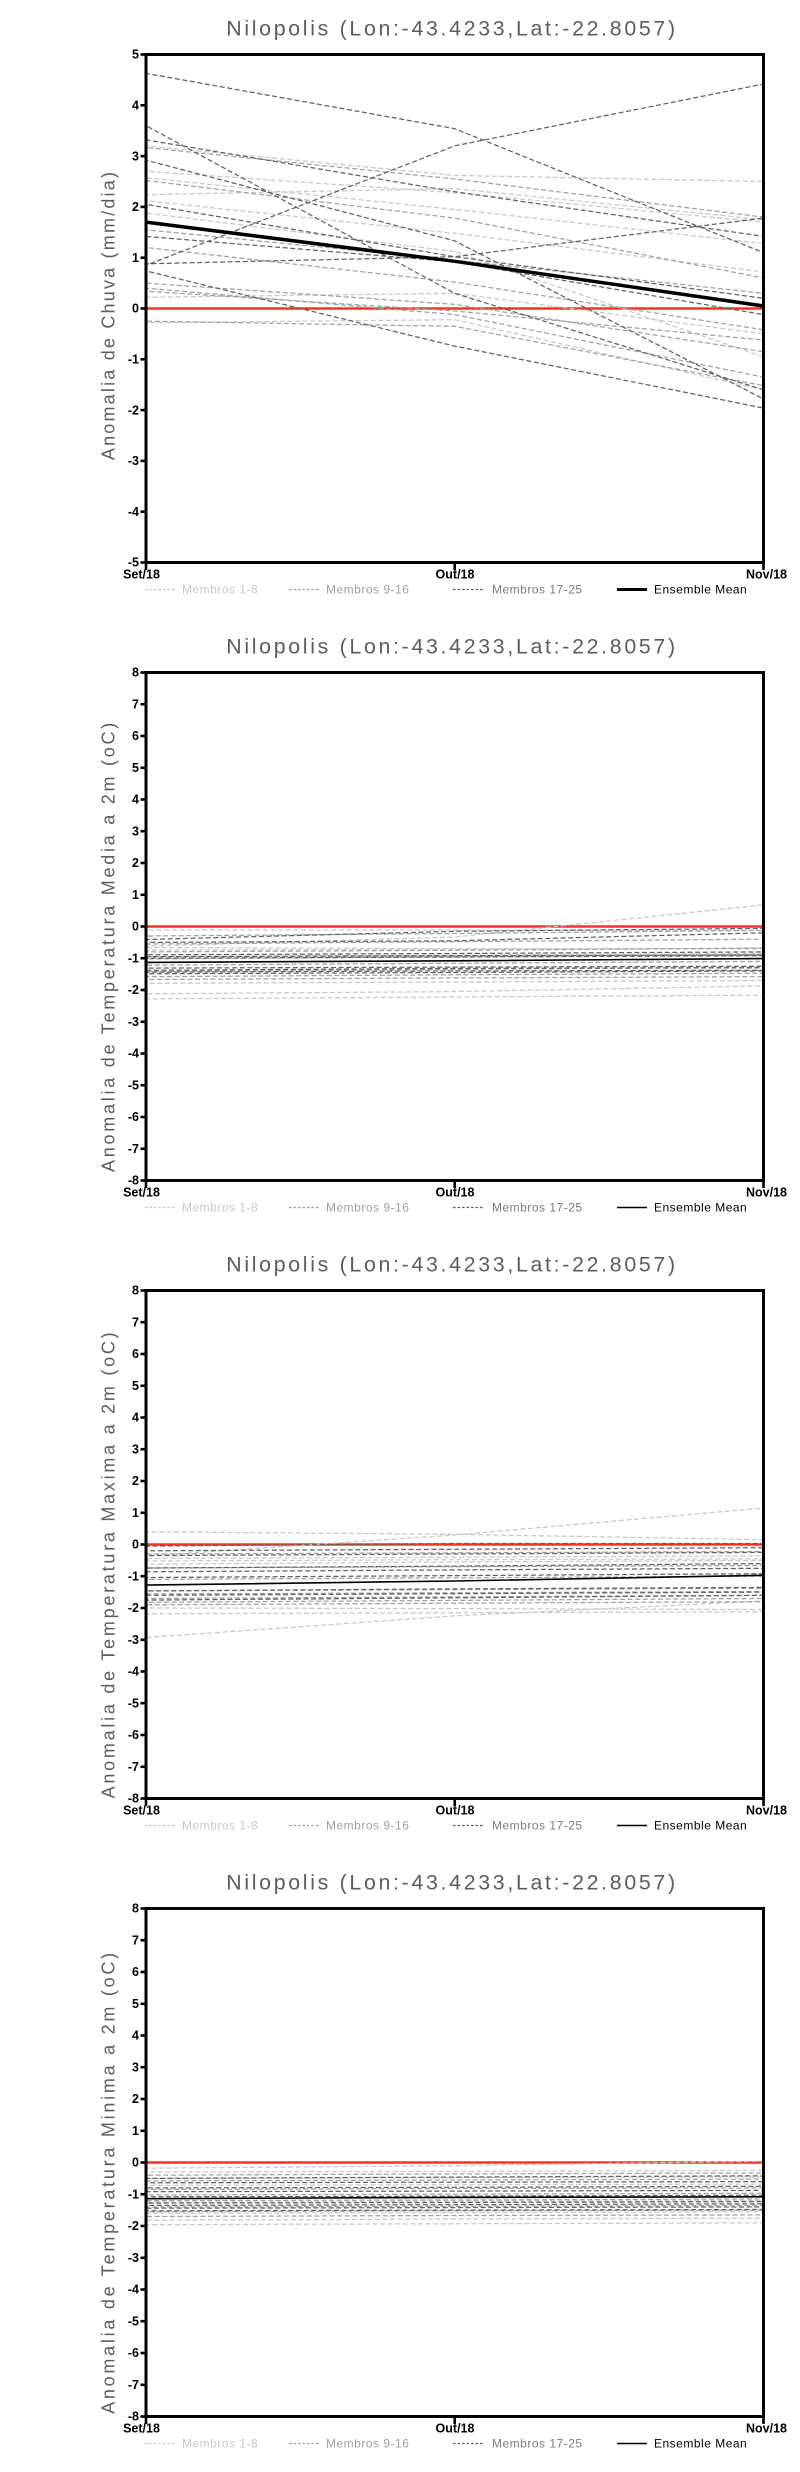 This screenshot has height=2472, width=800. Describe the element at coordinates (109, 946) in the screenshot. I see `svg-text:Anomalia de Temperatura Media: Anomalia de Temperatura Media a 2m (oC)` at that location.